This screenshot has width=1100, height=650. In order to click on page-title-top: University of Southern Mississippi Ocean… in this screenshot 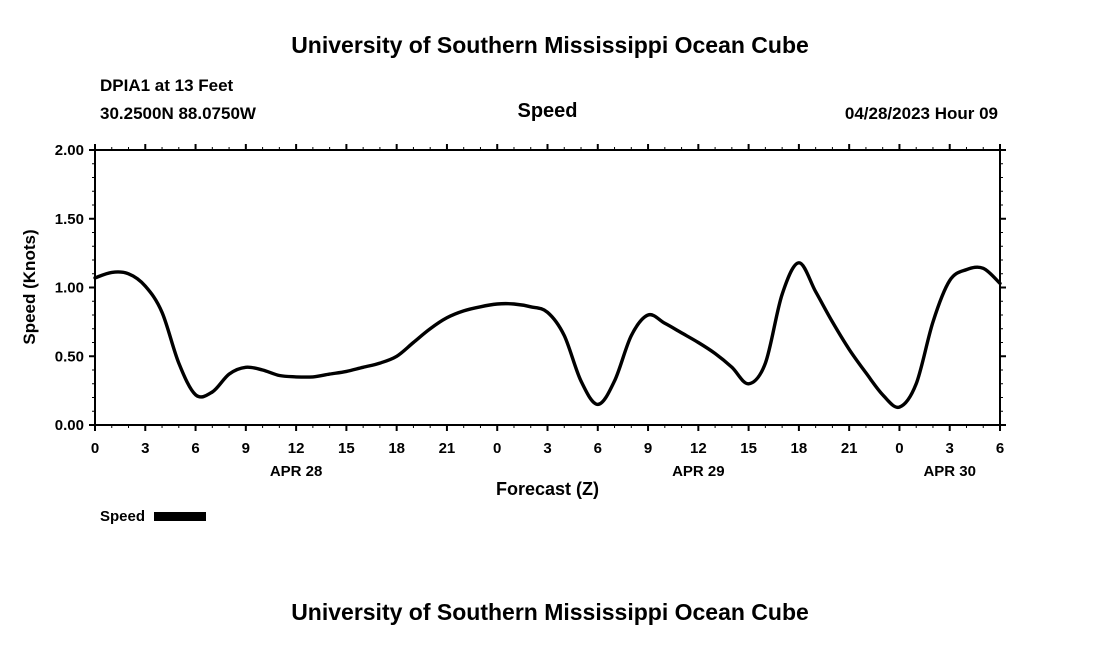, I will do `click(550, 45)`.